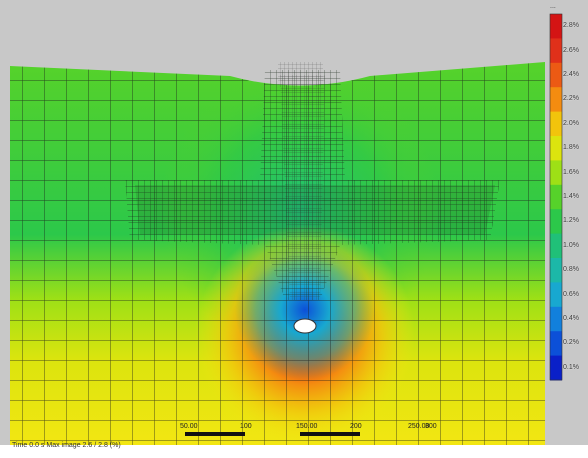 This screenshot has width=588, height=458. Describe the element at coordinates (571, 367) in the screenshot. I see `legend-label: 0.1%` at that location.